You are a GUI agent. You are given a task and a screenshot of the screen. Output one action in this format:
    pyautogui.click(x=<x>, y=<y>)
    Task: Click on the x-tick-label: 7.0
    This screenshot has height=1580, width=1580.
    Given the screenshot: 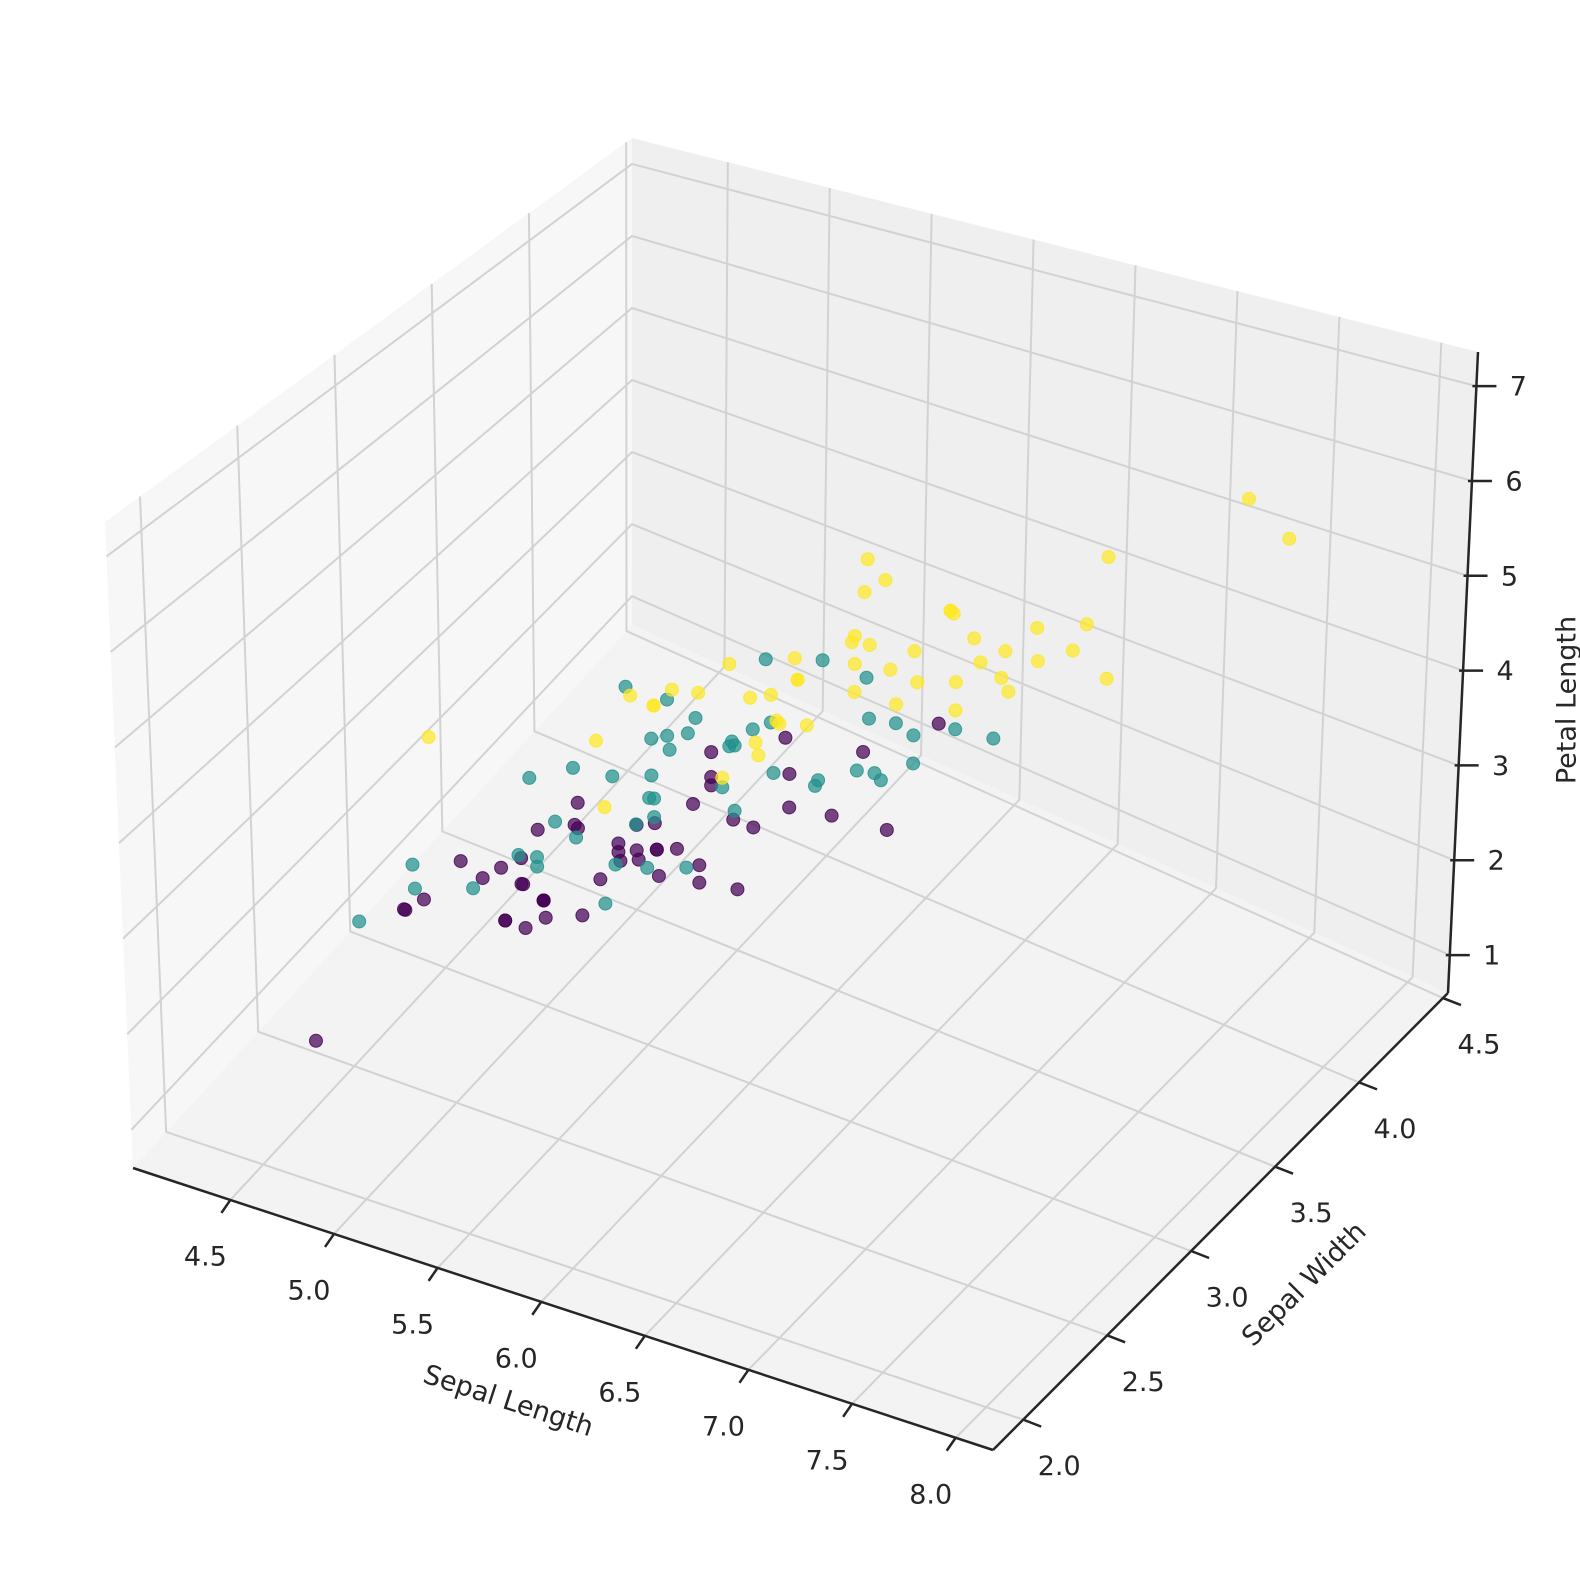 What is the action you would take?
    pyautogui.click(x=723, y=1426)
    